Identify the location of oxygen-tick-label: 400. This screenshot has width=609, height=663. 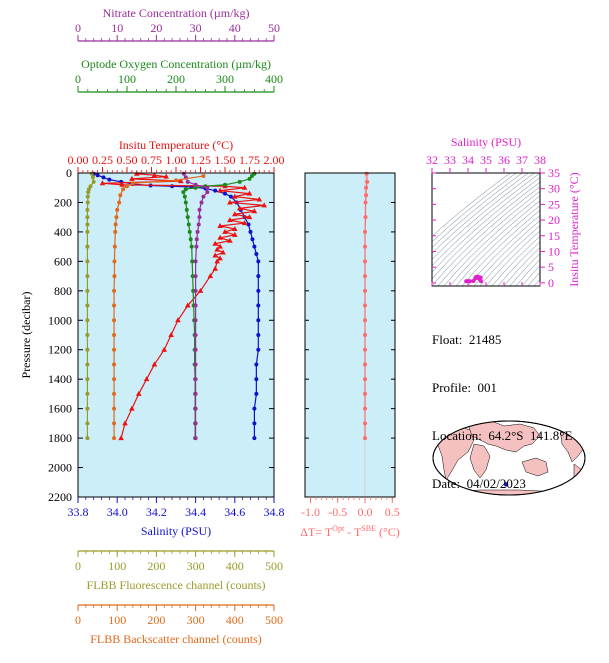
(274, 79).